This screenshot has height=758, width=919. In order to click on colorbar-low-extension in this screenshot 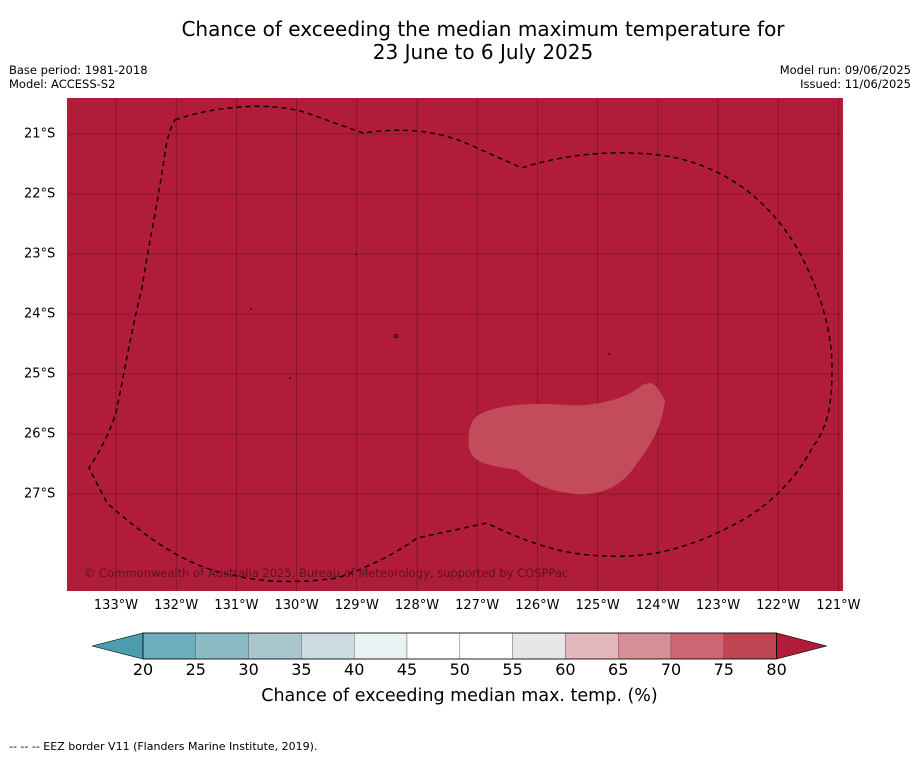, I will do `click(117, 646)`.